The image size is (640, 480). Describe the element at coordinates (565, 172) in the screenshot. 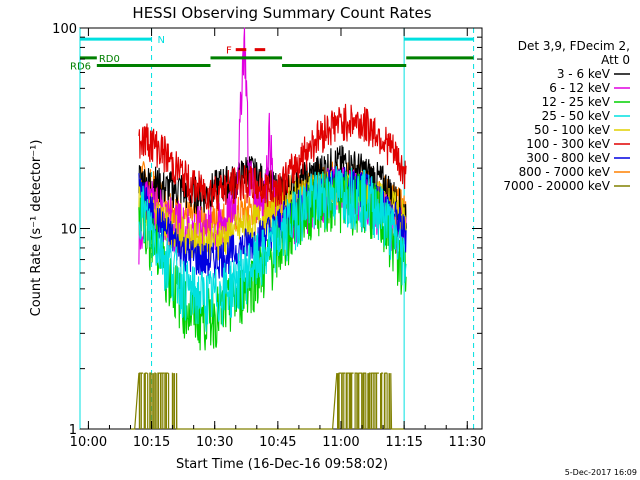

I see `legend-label-800-7000-kev: 800 - 7000 keV` at that location.